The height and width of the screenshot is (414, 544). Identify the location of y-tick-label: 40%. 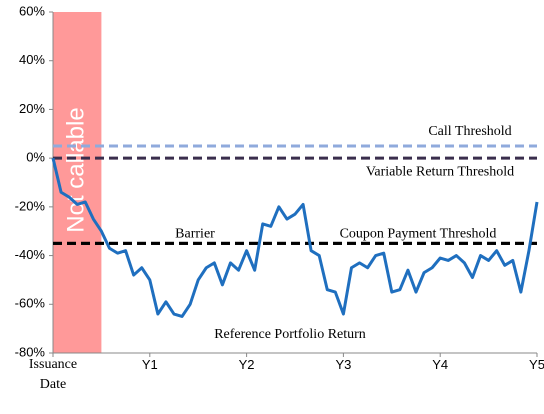
(32, 59).